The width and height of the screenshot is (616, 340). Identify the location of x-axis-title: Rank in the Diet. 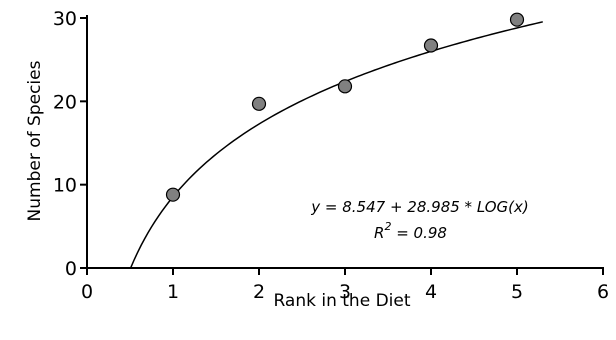
(341, 301).